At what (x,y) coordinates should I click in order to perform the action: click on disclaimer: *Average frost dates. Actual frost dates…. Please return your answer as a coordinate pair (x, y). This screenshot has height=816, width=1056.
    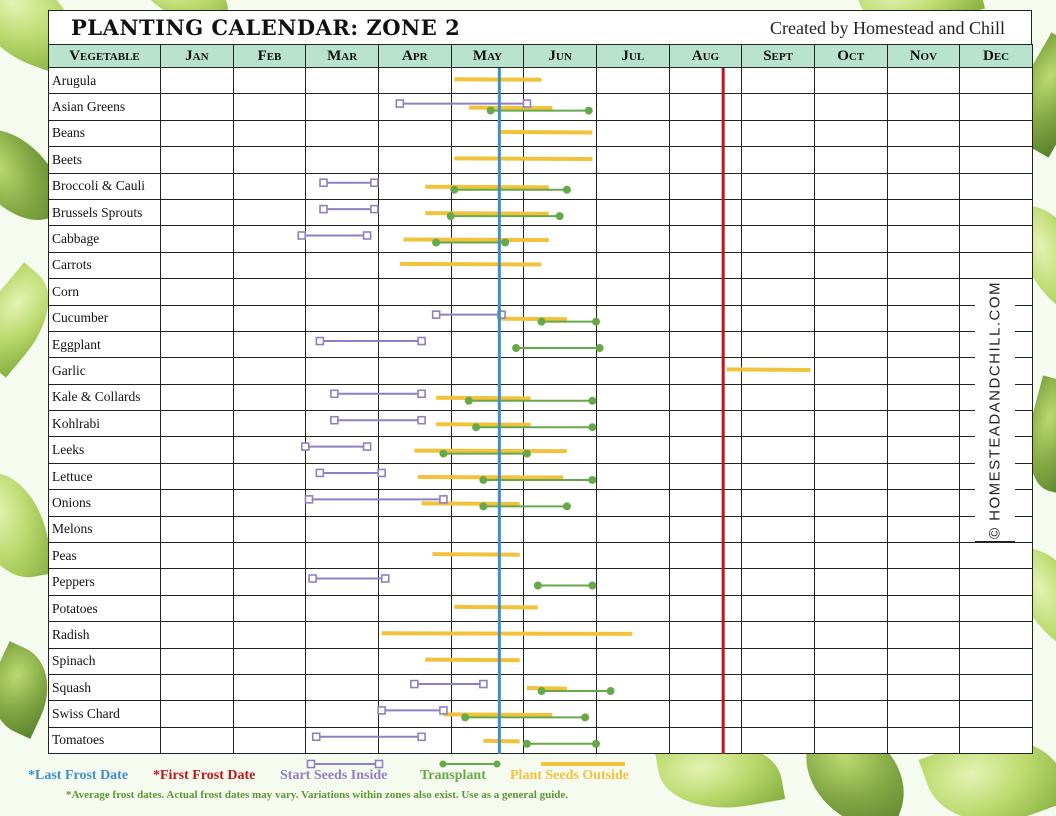
    Looking at the image, I should click on (317, 795).